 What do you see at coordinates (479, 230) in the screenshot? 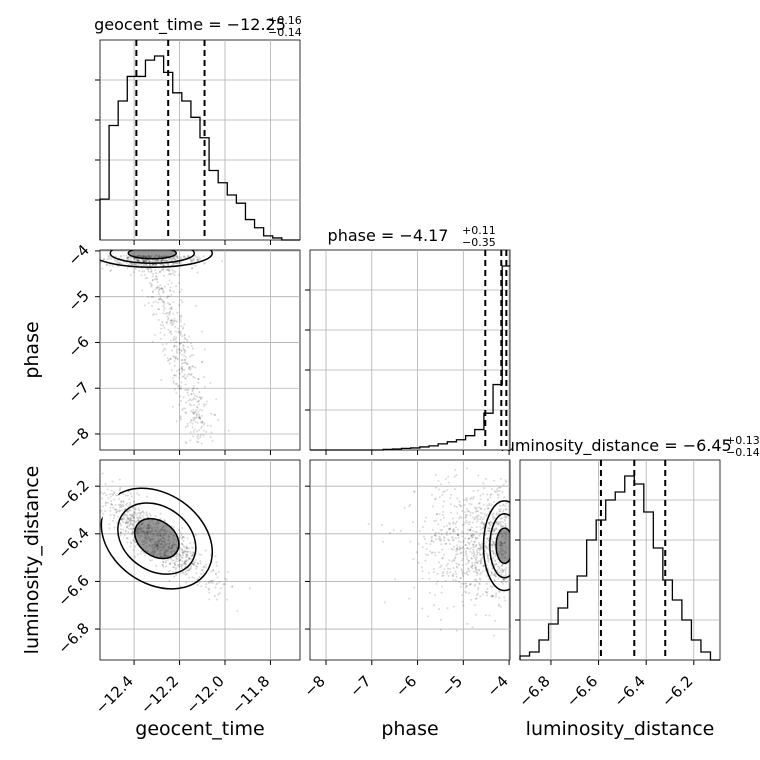
I see `title-phase-sup: +0.11` at bounding box center [479, 230].